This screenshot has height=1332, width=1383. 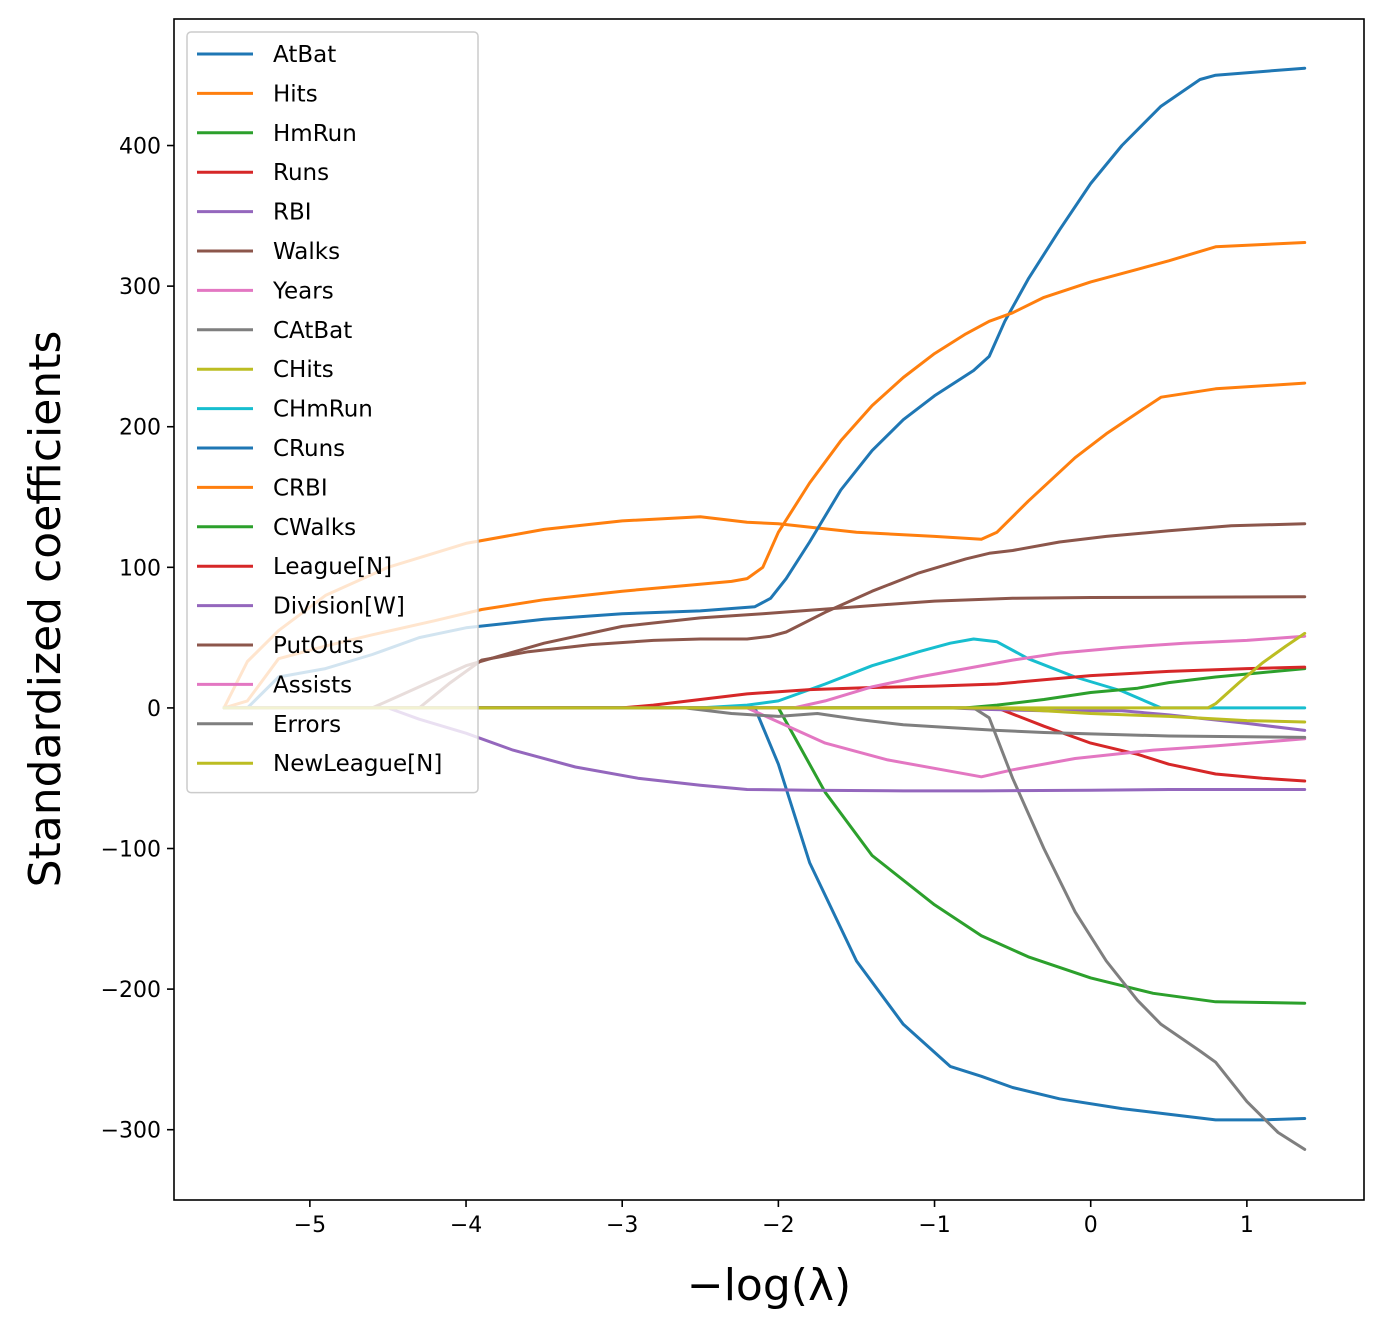 What do you see at coordinates (295, 94) in the screenshot?
I see `legend-label: Hits` at bounding box center [295, 94].